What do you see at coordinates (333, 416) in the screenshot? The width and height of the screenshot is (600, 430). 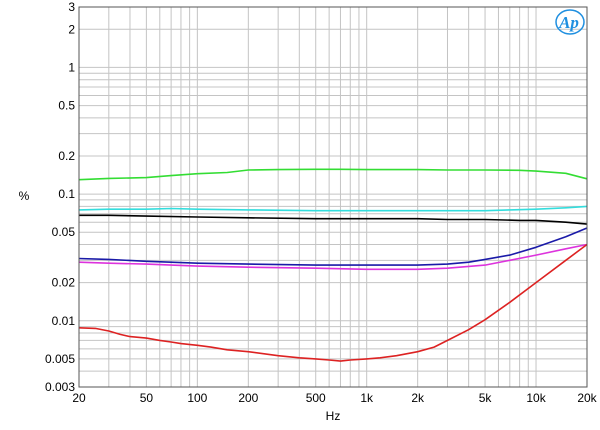 I see `x-axis-label: Hz` at bounding box center [333, 416].